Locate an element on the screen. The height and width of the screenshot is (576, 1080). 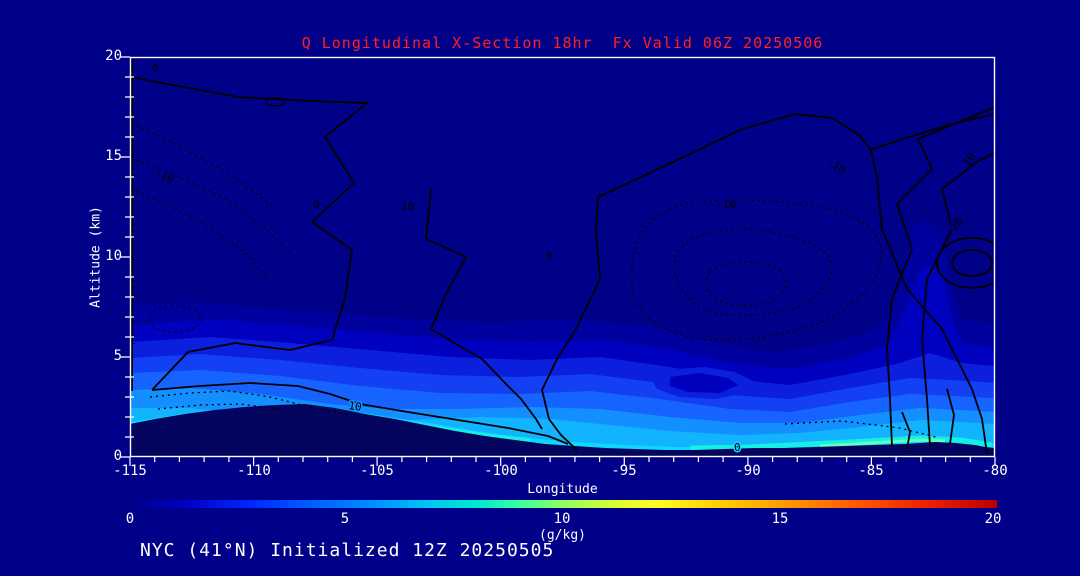
init-annotation: NYC (41°N) Initialized 12Z 20250505 is located at coordinates (347, 550).